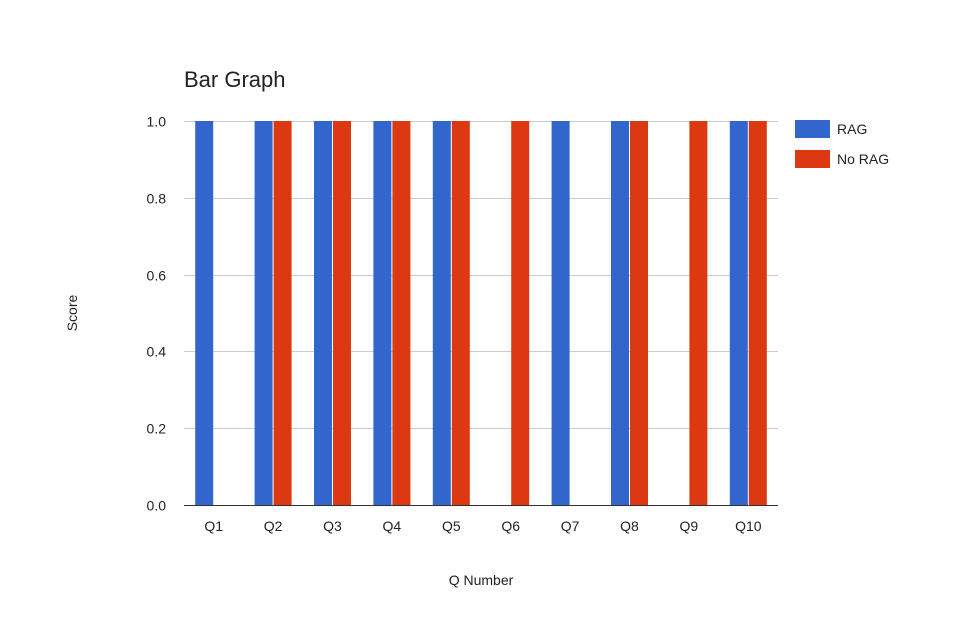  Describe the element at coordinates (629, 526) in the screenshot. I see `x-tick-label: Q8` at that location.